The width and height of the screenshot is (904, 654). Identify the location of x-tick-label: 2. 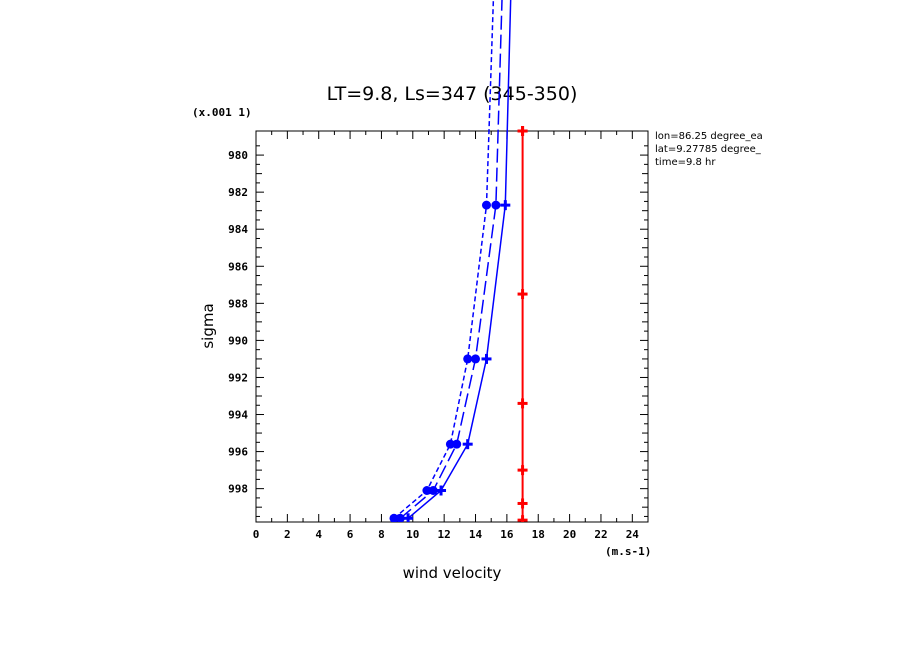
(287, 534).